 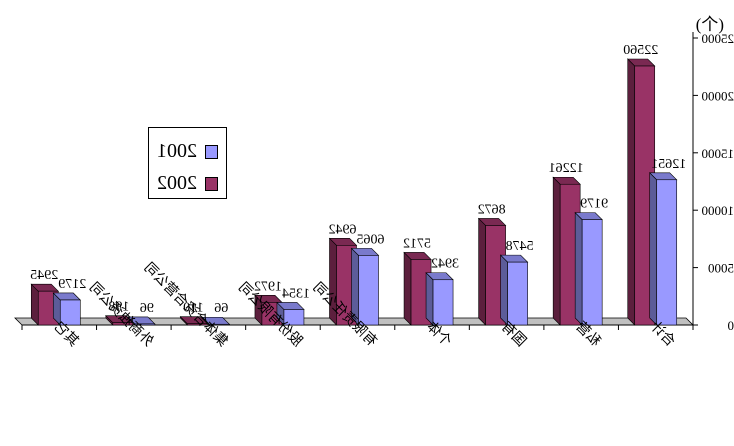 I want to click on data-label: 12651, so click(x=668, y=164).